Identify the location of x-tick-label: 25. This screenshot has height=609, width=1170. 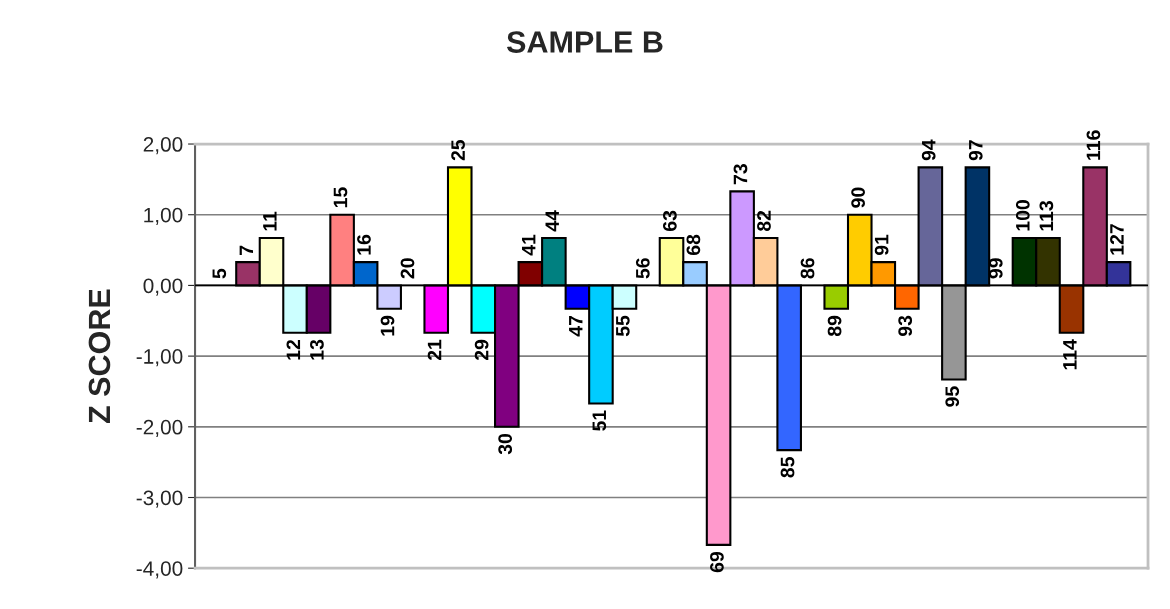
(458, 150).